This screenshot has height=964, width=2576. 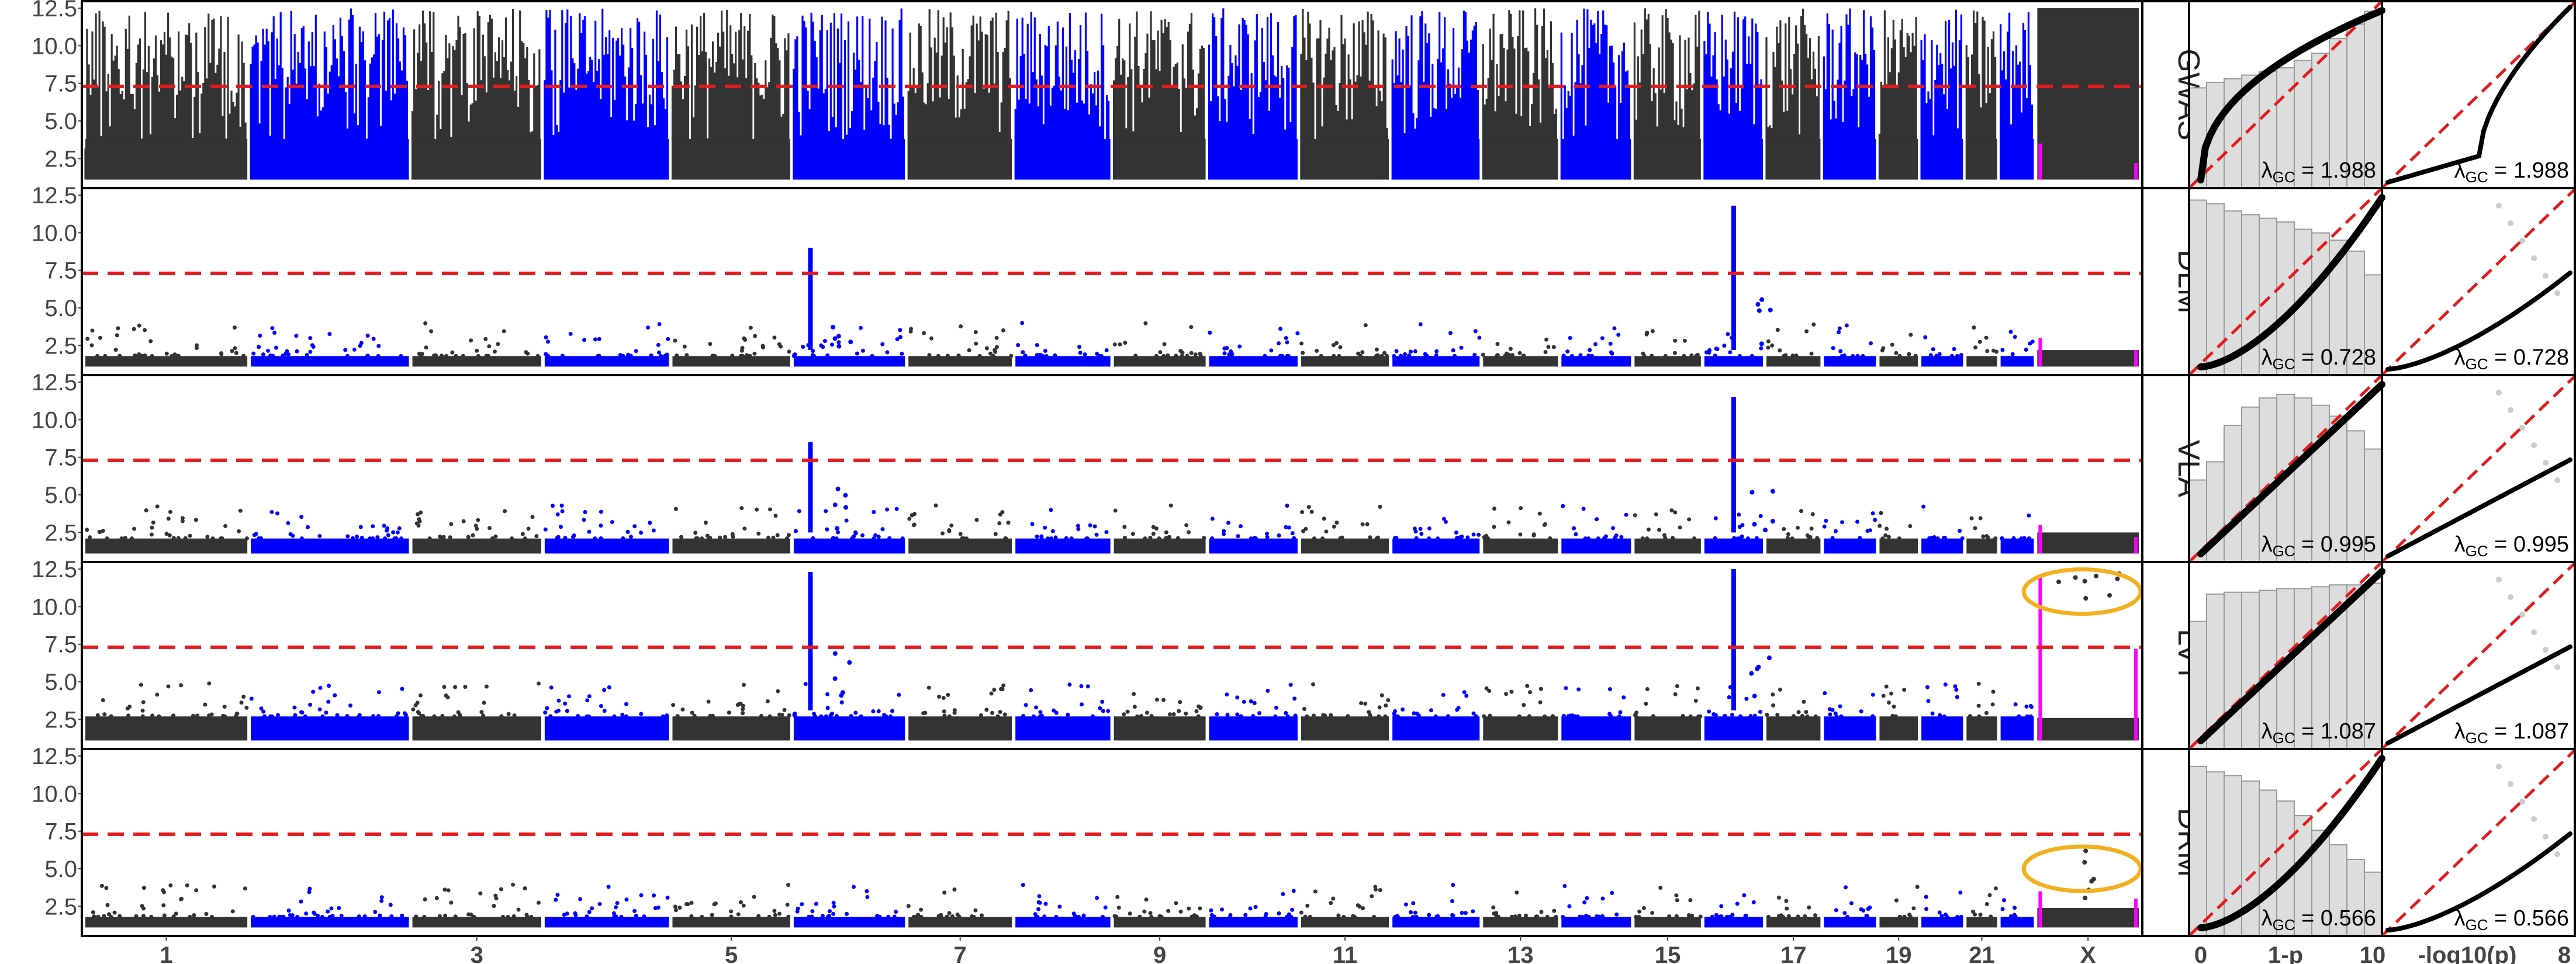 I want to click on ytick-label: 7.5, so click(x=60, y=271).